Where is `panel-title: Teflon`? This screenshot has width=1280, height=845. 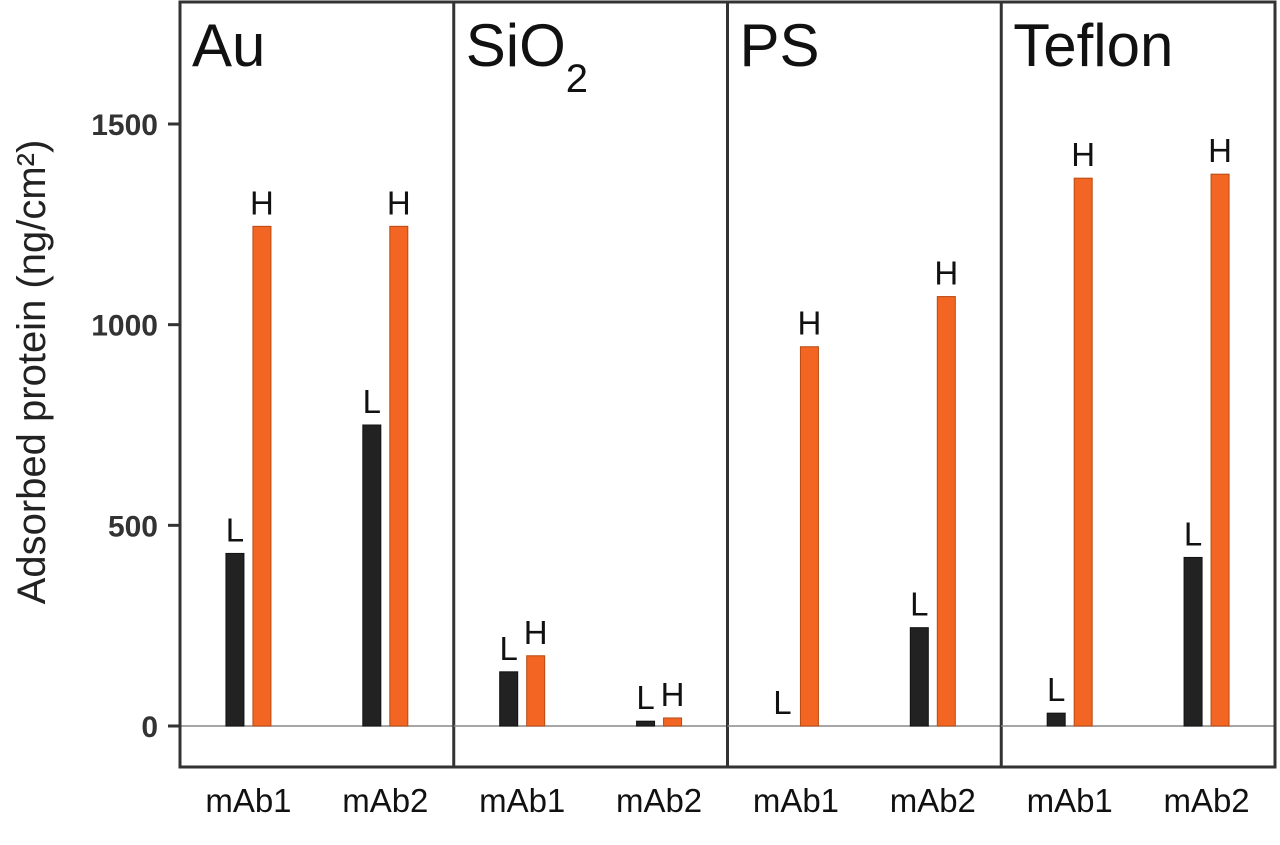
panel-title: Teflon is located at coordinates (1093, 45).